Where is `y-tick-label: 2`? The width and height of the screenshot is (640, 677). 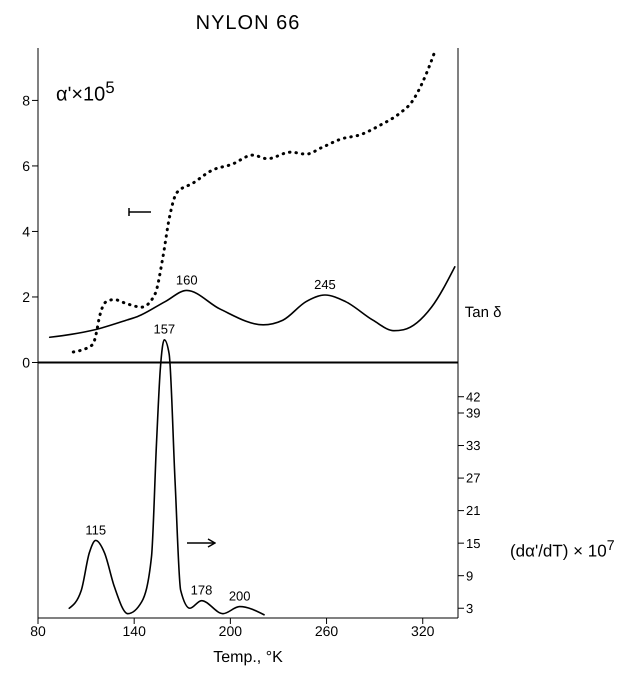
y-tick-label: 2 is located at coordinates (26, 296).